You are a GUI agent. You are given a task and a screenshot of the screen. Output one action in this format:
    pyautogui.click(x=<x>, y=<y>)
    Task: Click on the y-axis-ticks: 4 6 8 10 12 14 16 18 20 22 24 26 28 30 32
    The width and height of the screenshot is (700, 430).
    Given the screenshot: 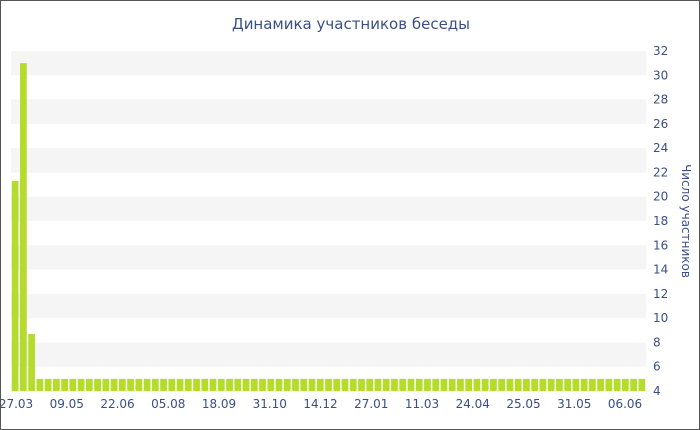 What is the action you would take?
    pyautogui.click(x=660, y=221)
    